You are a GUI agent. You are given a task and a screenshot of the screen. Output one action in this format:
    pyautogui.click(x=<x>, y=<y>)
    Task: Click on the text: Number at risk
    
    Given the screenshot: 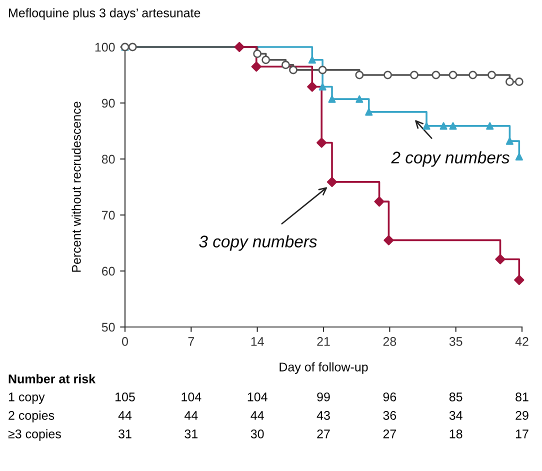 What is the action you would take?
    pyautogui.click(x=52, y=379)
    